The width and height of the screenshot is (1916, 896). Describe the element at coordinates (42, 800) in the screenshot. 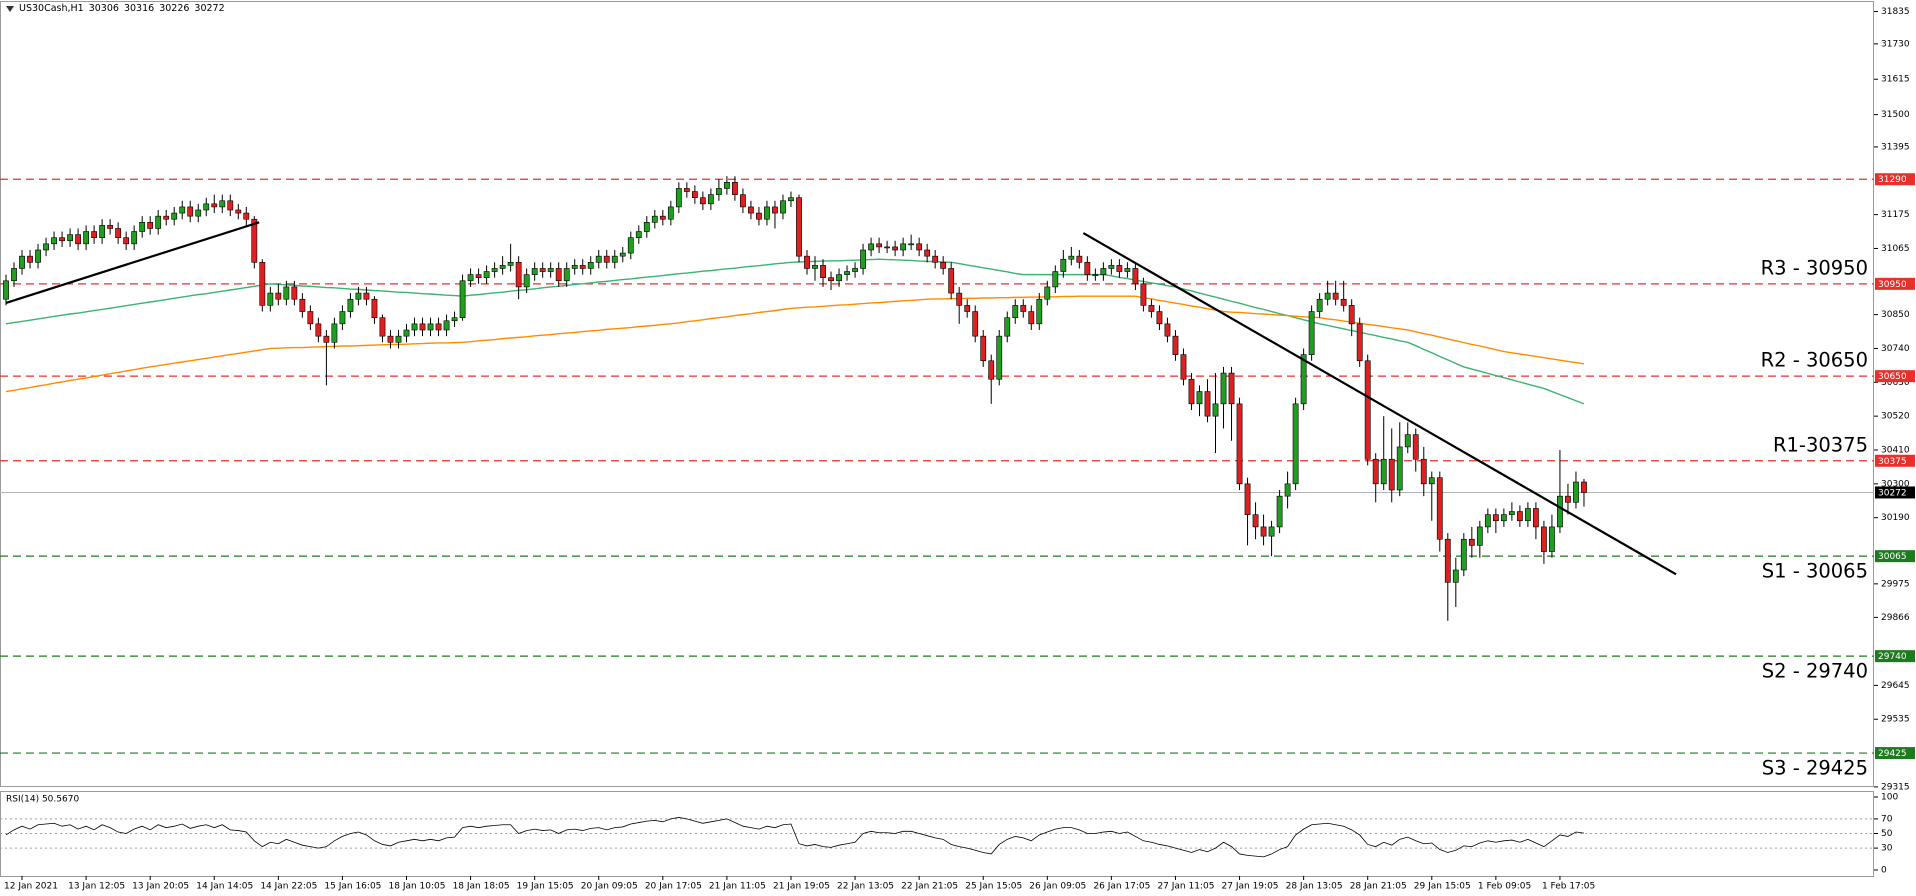

I see `rsi-title: RSI(14) 50.5670` at that location.